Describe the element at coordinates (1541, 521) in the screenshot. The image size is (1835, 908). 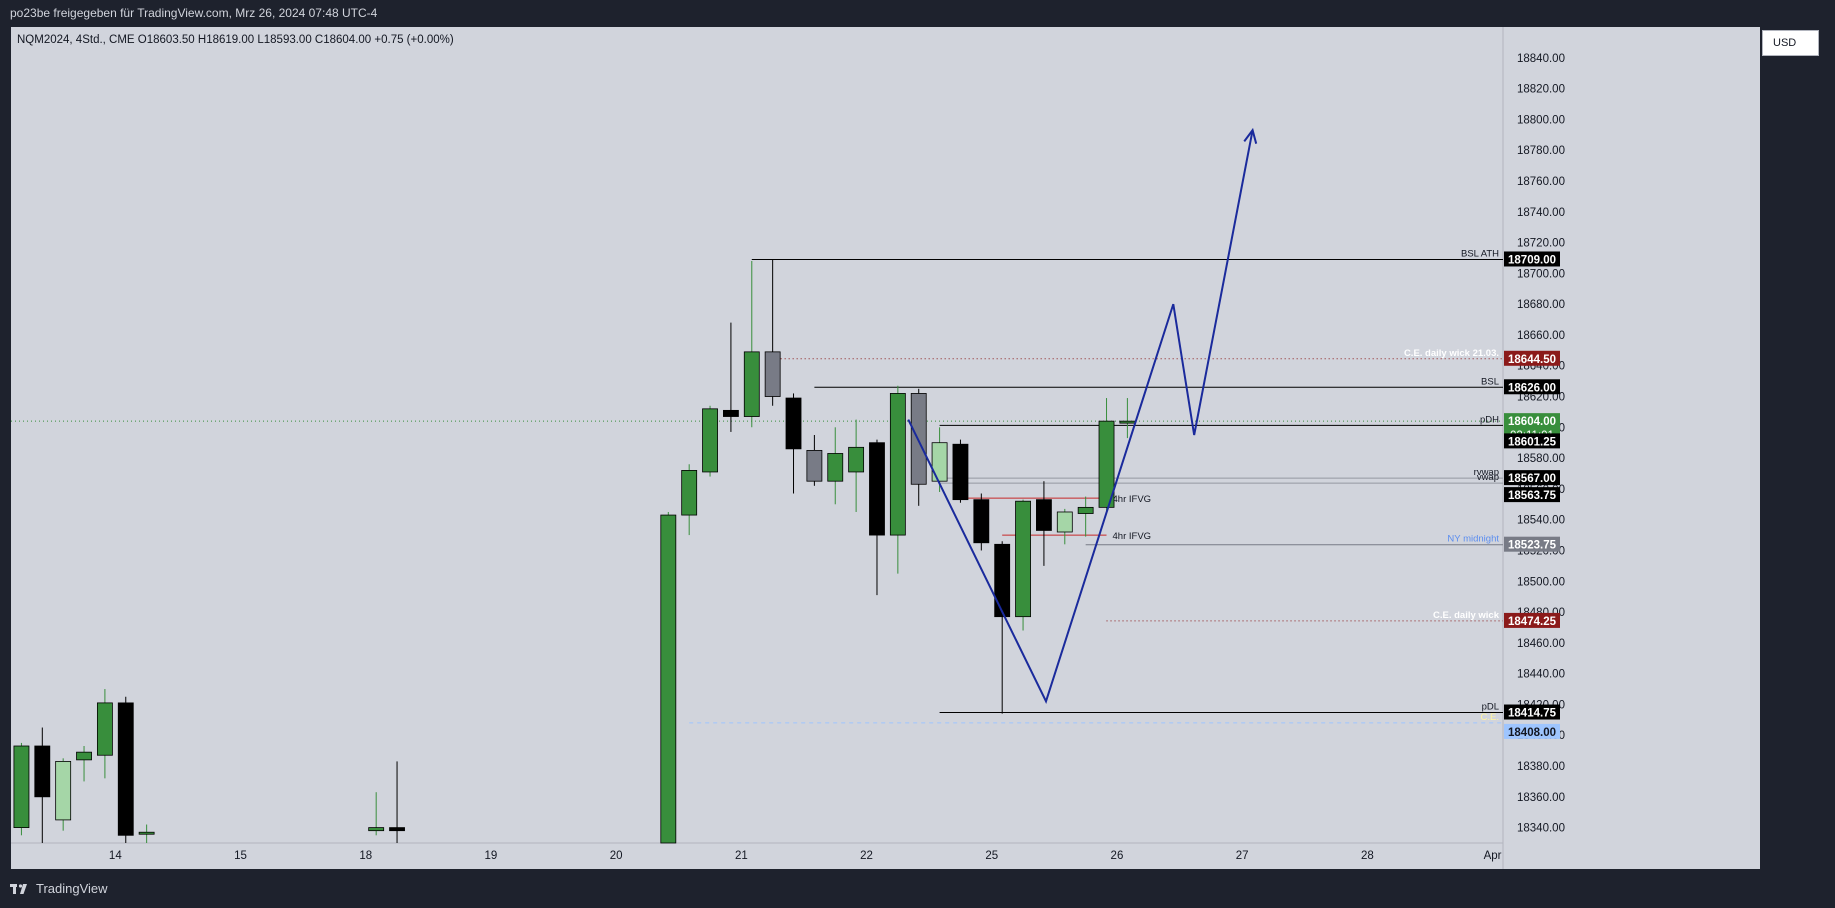
I see `y-tick-label: 18540.00` at that location.